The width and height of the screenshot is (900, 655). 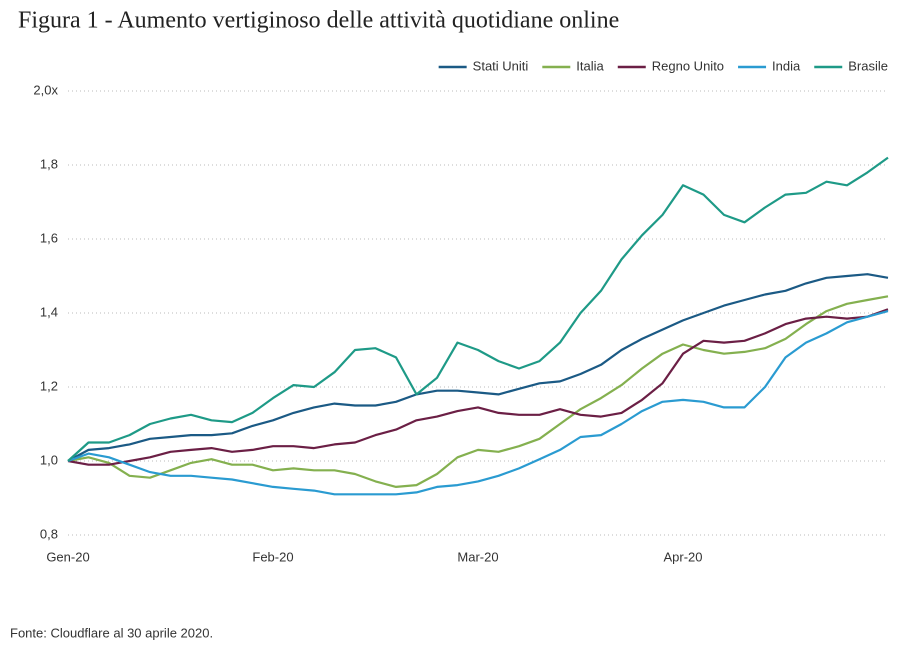 What do you see at coordinates (688, 65) in the screenshot?
I see `legend-label: Regno Unito` at bounding box center [688, 65].